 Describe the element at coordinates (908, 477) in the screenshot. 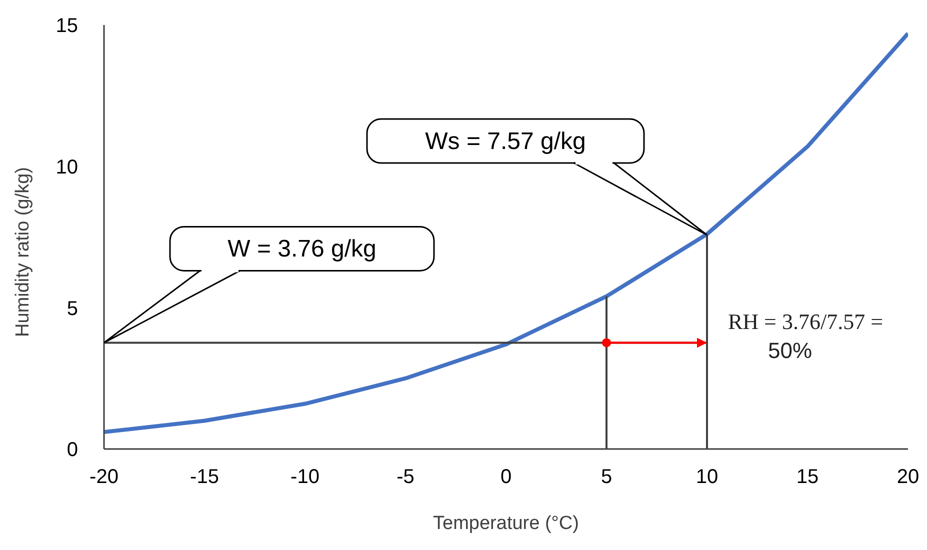

I see `x-tick-label: 20` at that location.